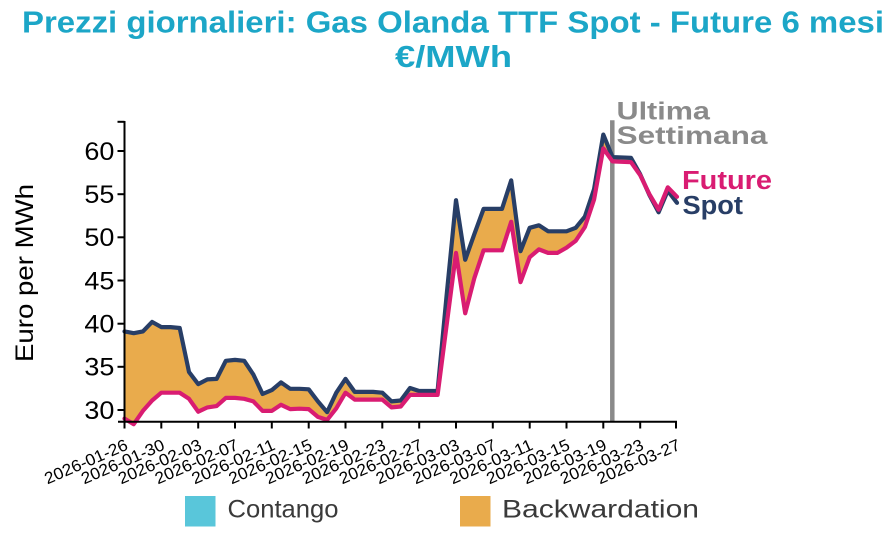 This screenshot has height=533, width=895. What do you see at coordinates (99, 195) in the screenshot?
I see `svg-text: 55` at bounding box center [99, 195].